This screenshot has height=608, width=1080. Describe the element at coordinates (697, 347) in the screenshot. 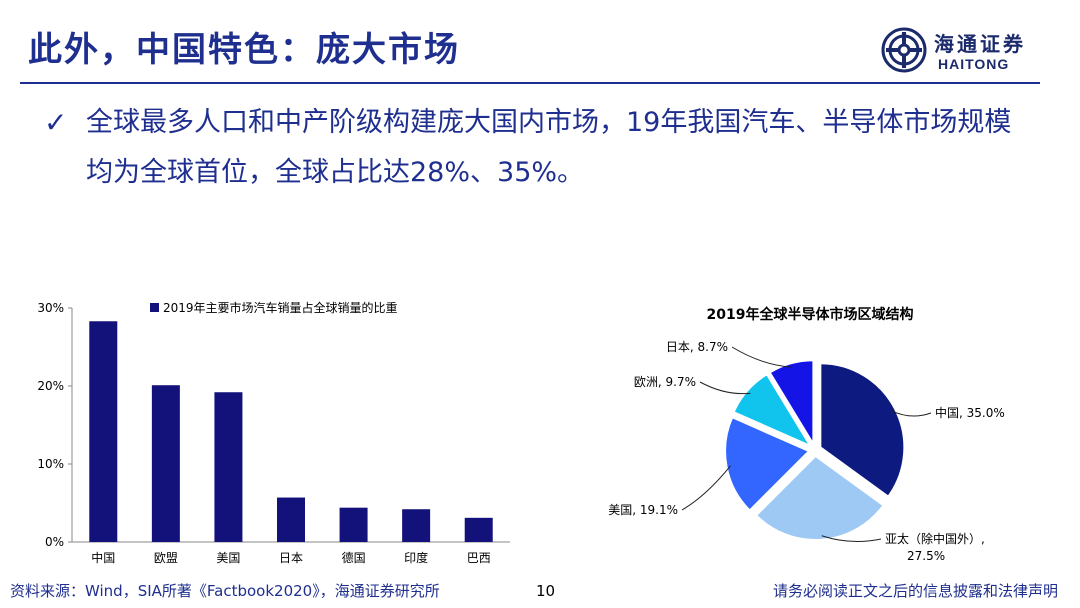

I see `slice-label: 日本, 8.7%` at that location.